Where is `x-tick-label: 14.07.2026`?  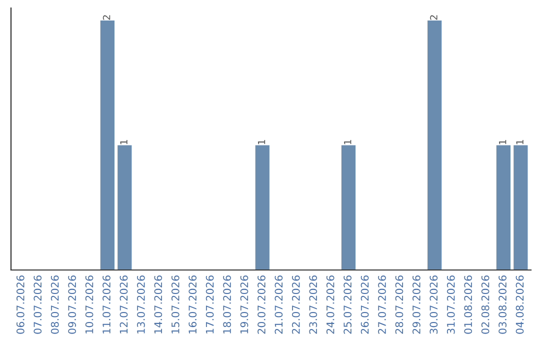 x-tick-label: 14.07.2026 is located at coordinates (158, 305).